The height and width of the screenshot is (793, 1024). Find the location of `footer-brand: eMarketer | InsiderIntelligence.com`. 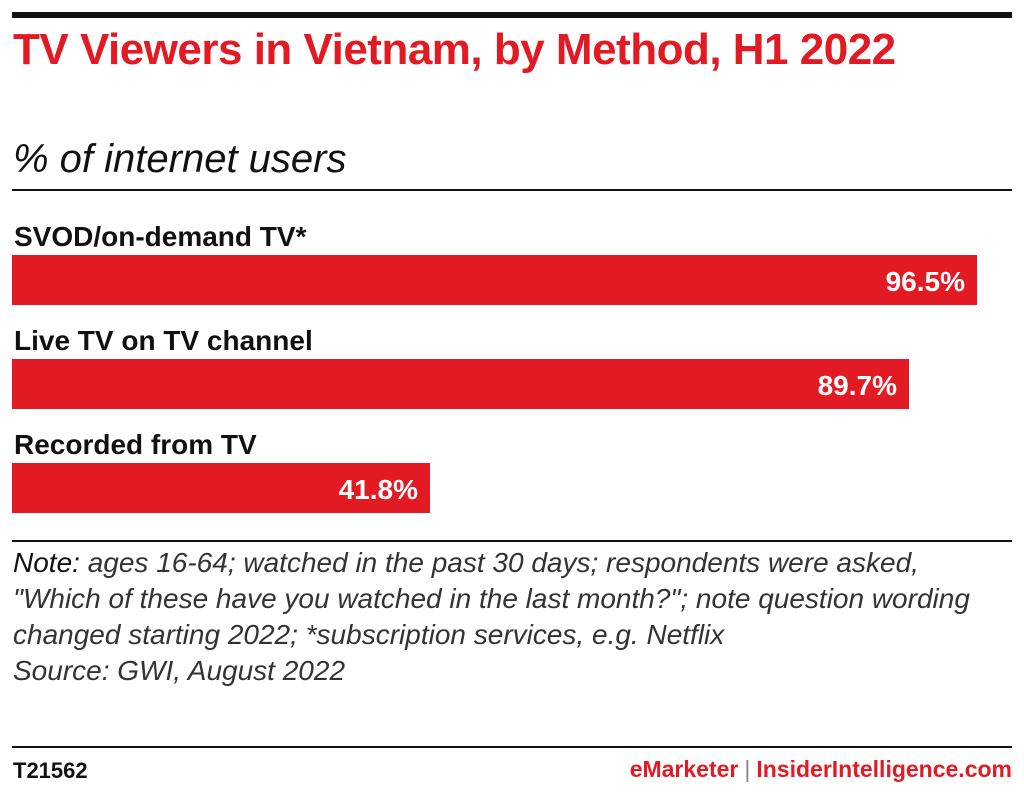

footer-brand: eMarketer | InsiderIntelligence.com is located at coordinates (821, 769).